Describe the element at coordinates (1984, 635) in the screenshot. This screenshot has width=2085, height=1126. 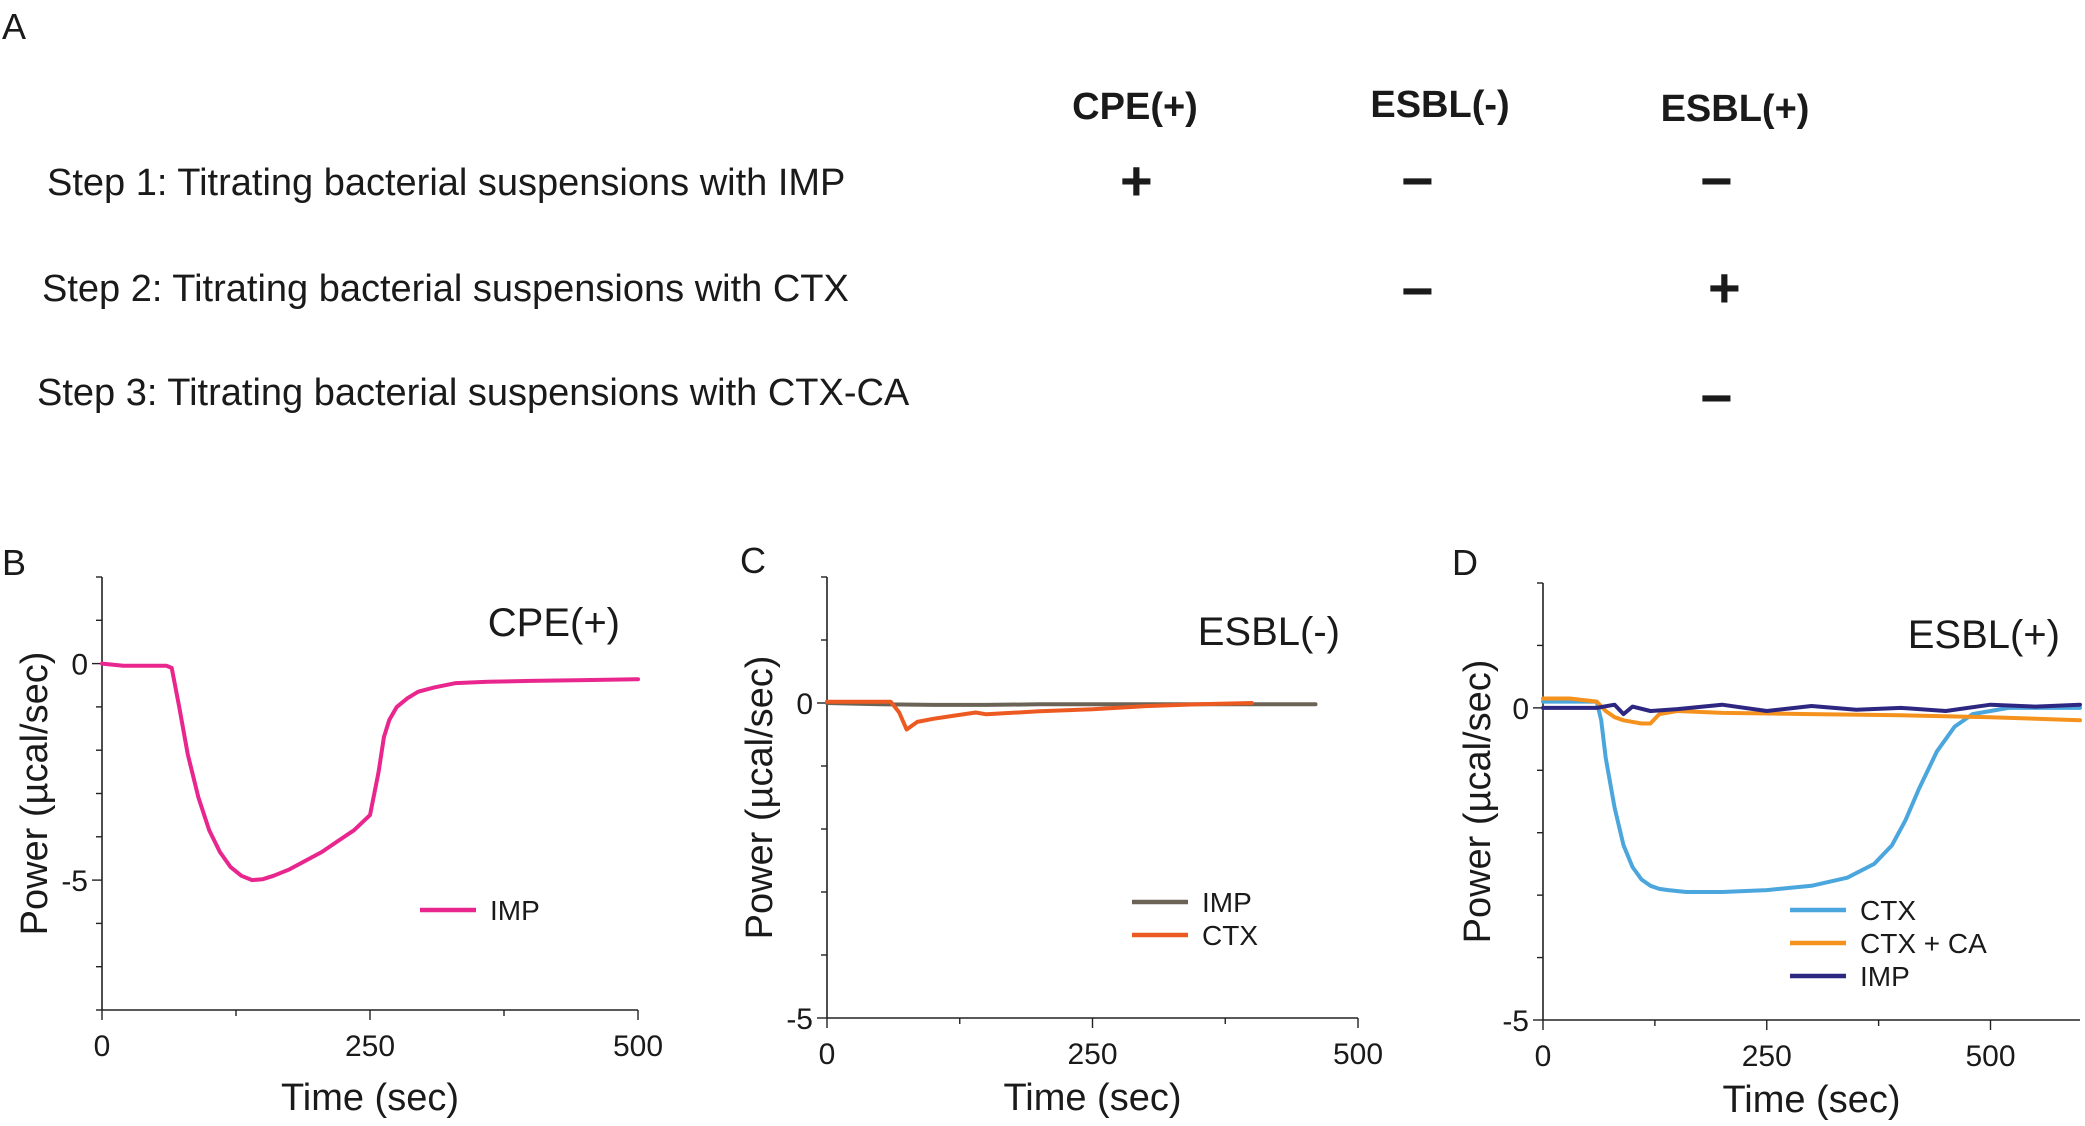
I see `panel-d-title: ESBL(+)` at that location.